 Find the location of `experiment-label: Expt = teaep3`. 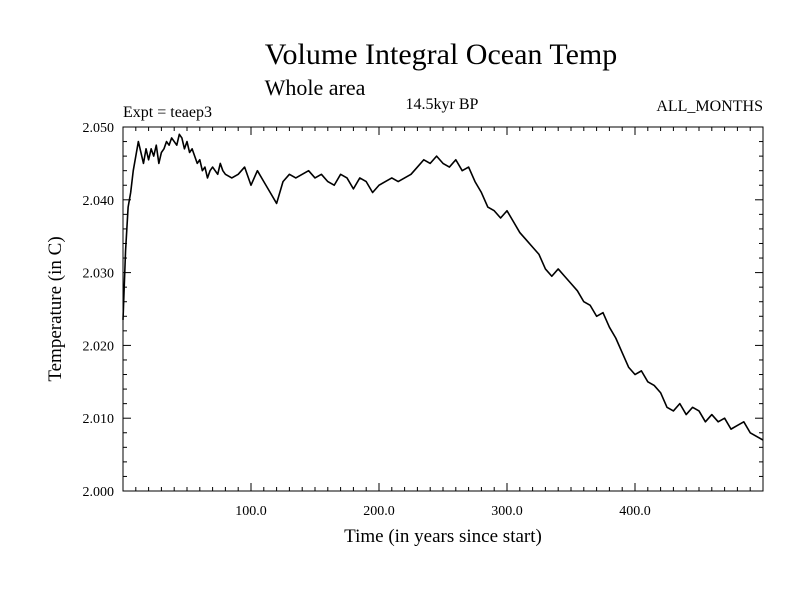

experiment-label: Expt = teaep3 is located at coordinates (167, 112).